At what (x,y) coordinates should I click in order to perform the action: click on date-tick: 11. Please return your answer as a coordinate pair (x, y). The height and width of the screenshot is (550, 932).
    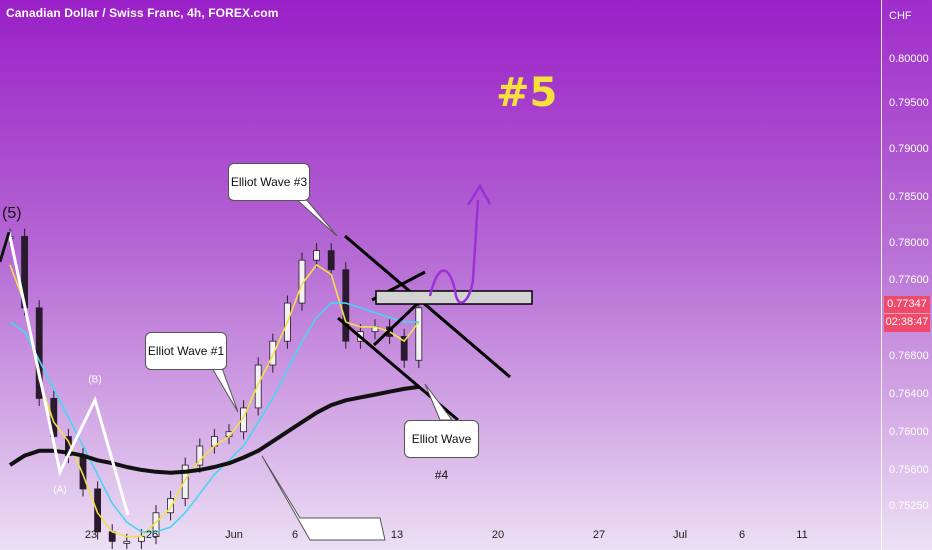
    Looking at the image, I should click on (802, 535).